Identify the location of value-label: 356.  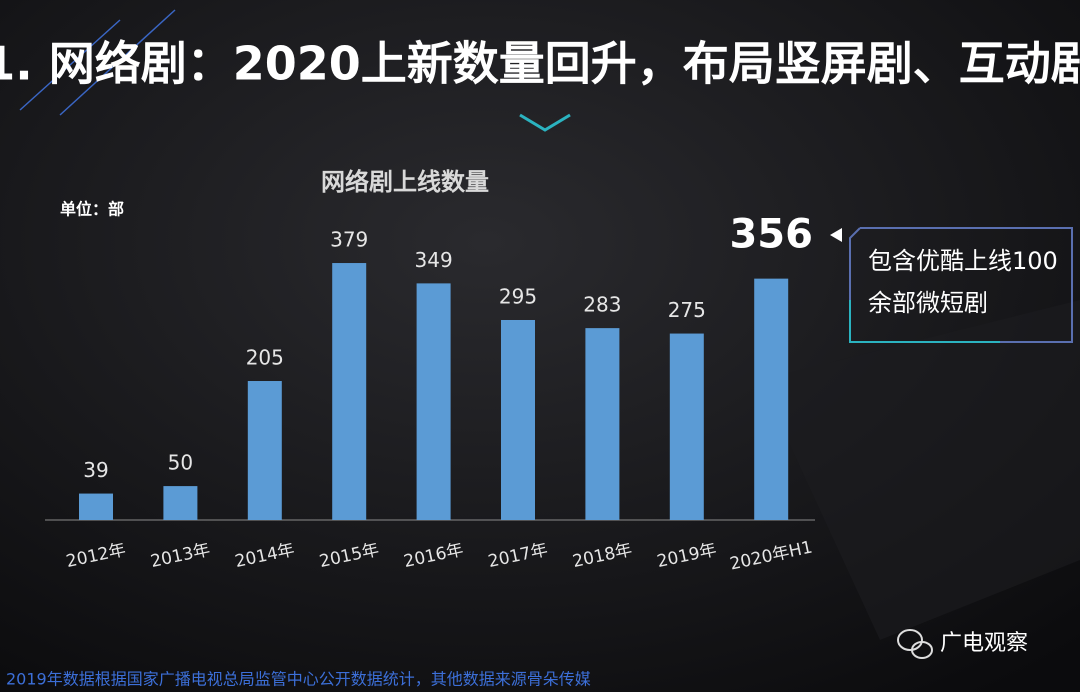
(771, 235).